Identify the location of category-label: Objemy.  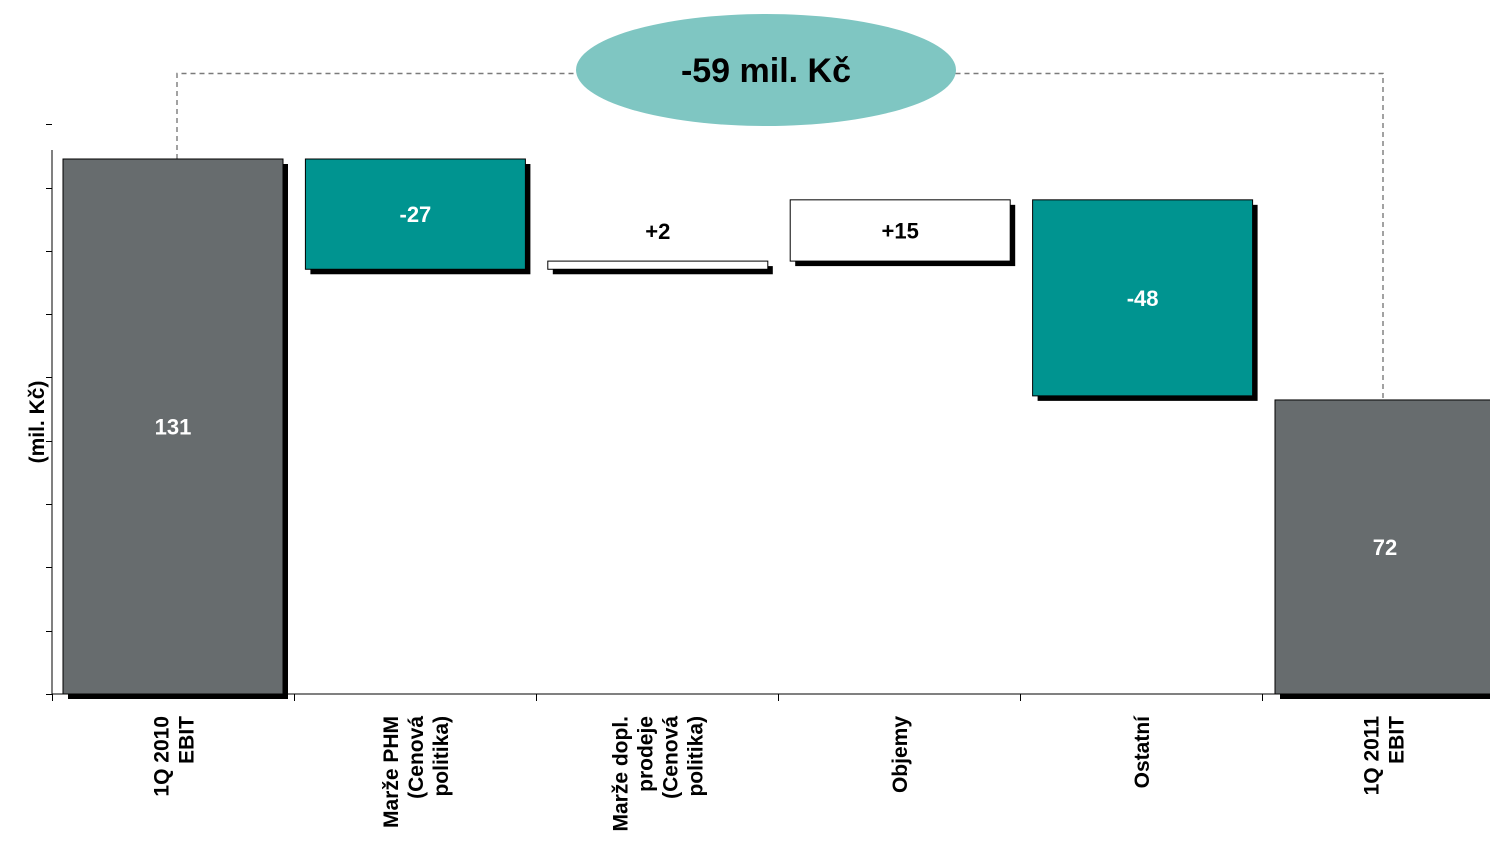
(900, 754).